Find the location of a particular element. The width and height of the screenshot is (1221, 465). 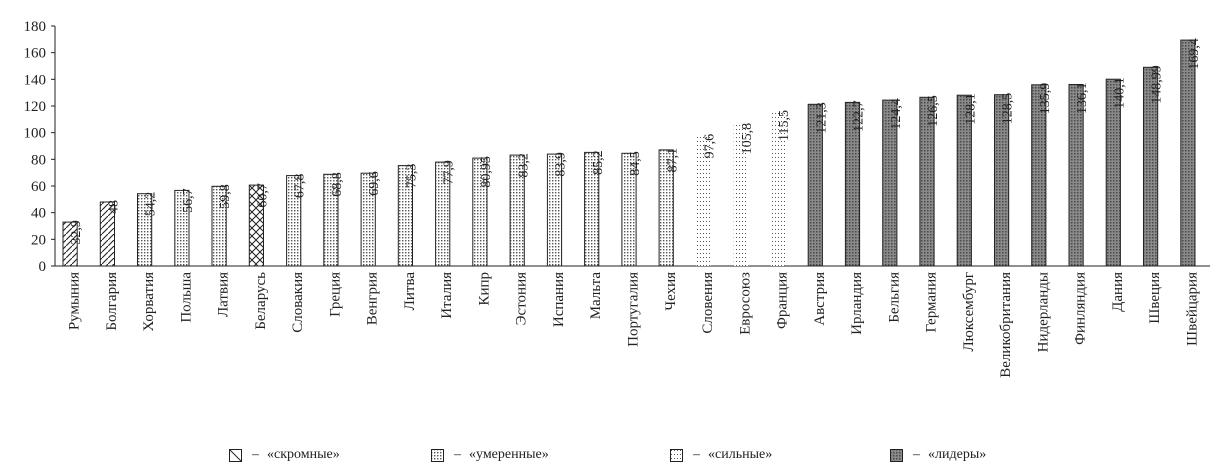

x-tick-label-Польша: Польша is located at coordinates (186, 297).